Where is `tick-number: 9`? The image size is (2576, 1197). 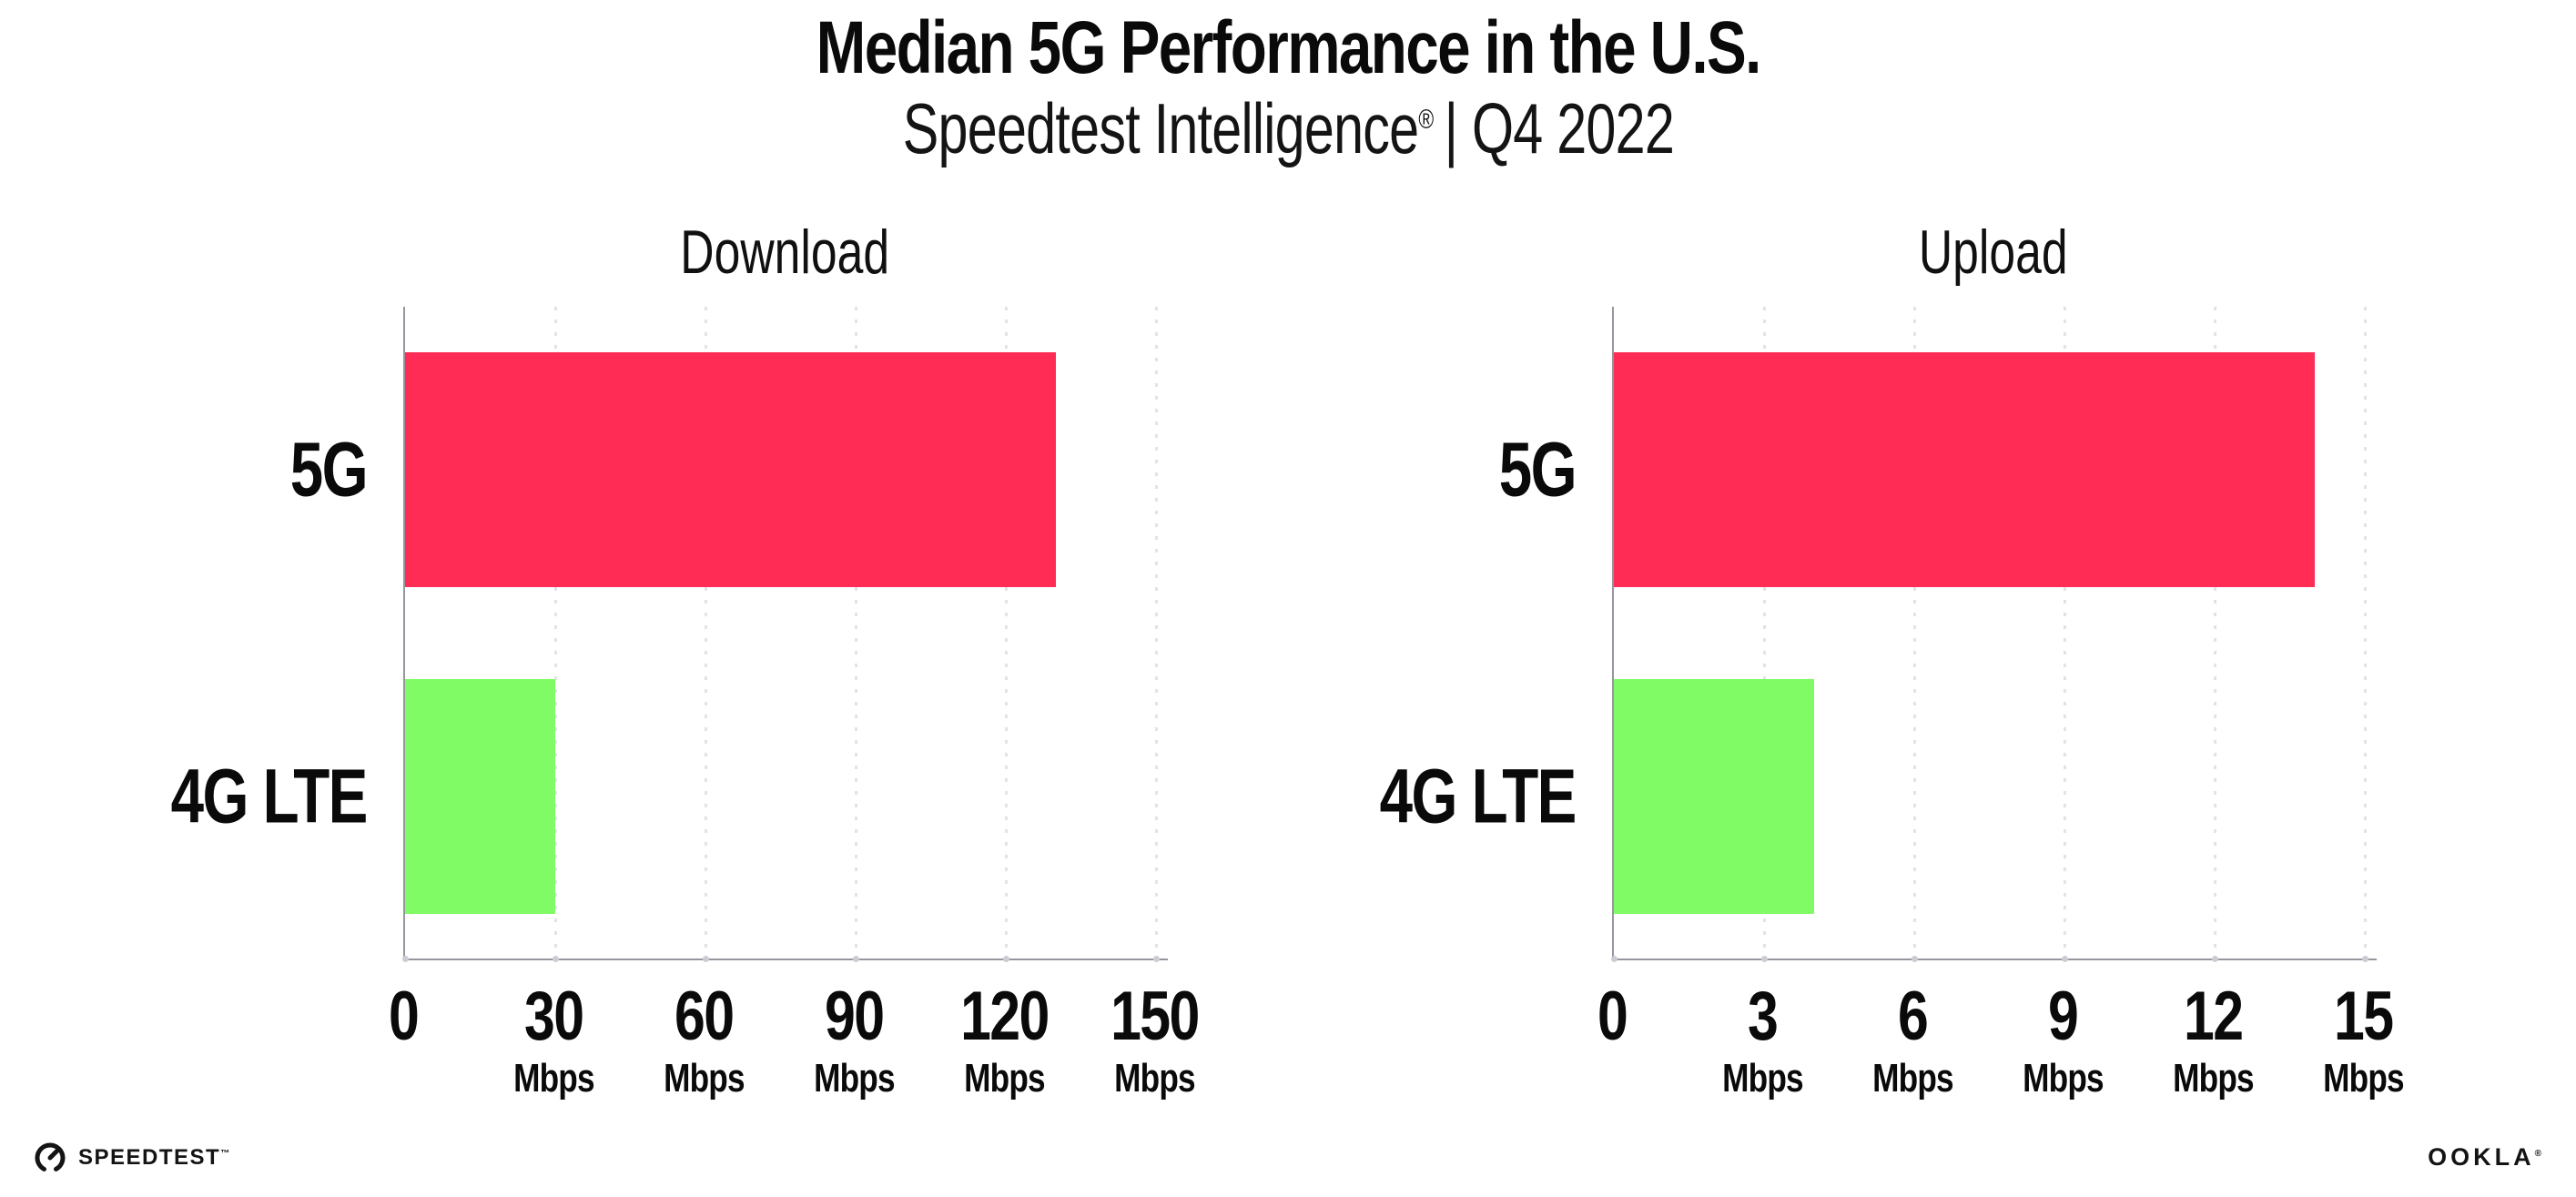 tick-number: 9 is located at coordinates (2062, 1017).